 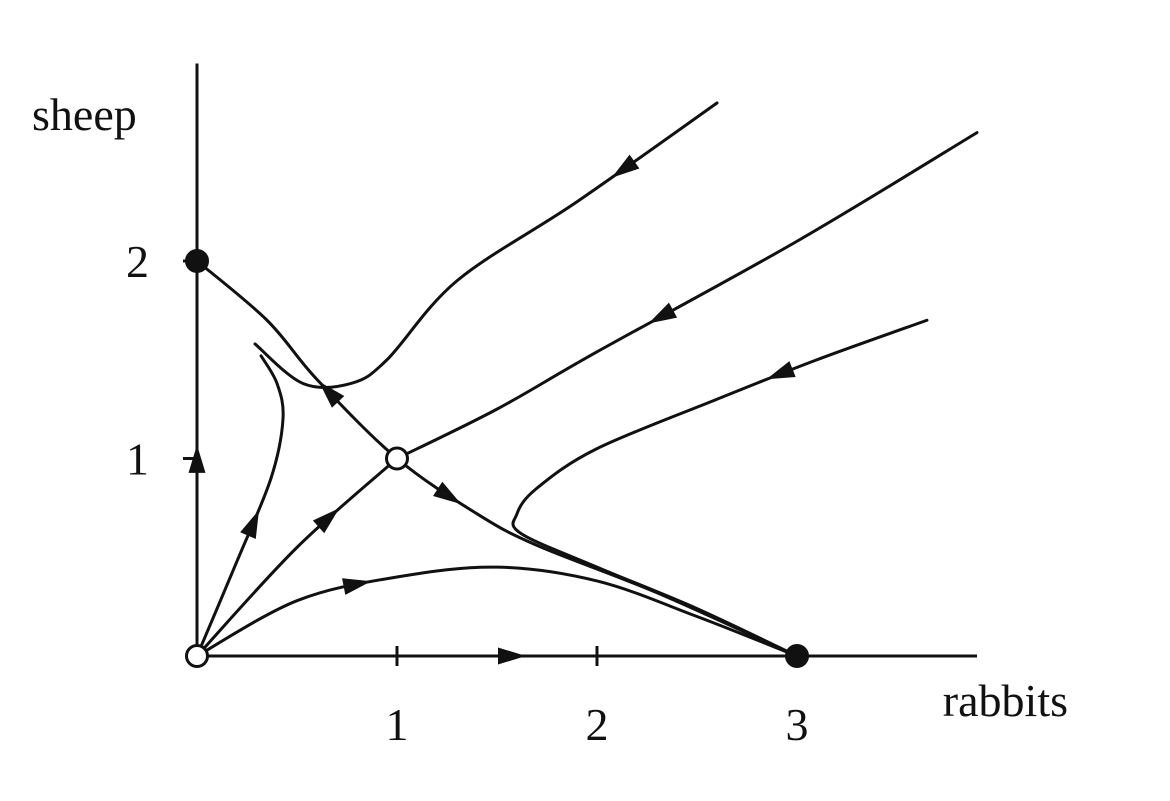 What do you see at coordinates (161, 360) in the screenshot?
I see `y-ticks: 12` at bounding box center [161, 360].